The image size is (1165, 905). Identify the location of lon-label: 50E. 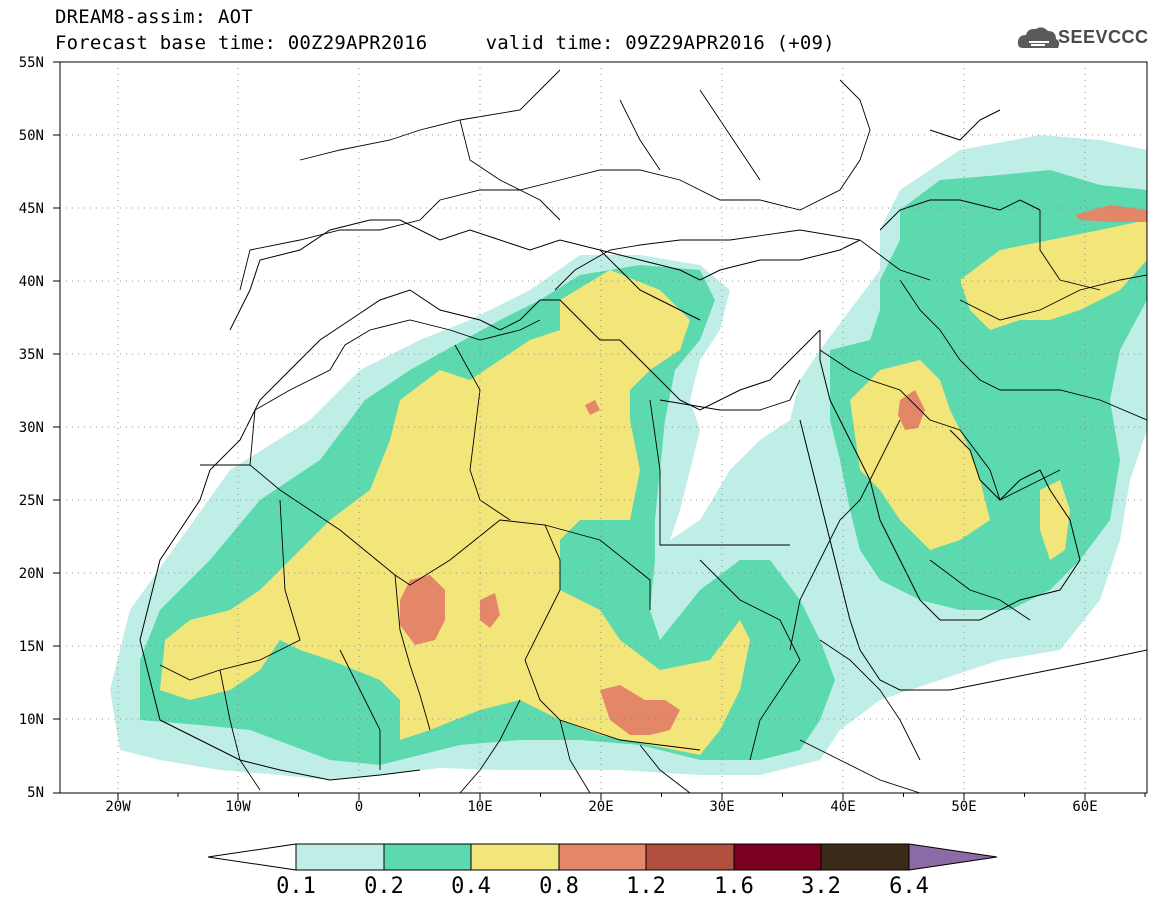
(963, 807).